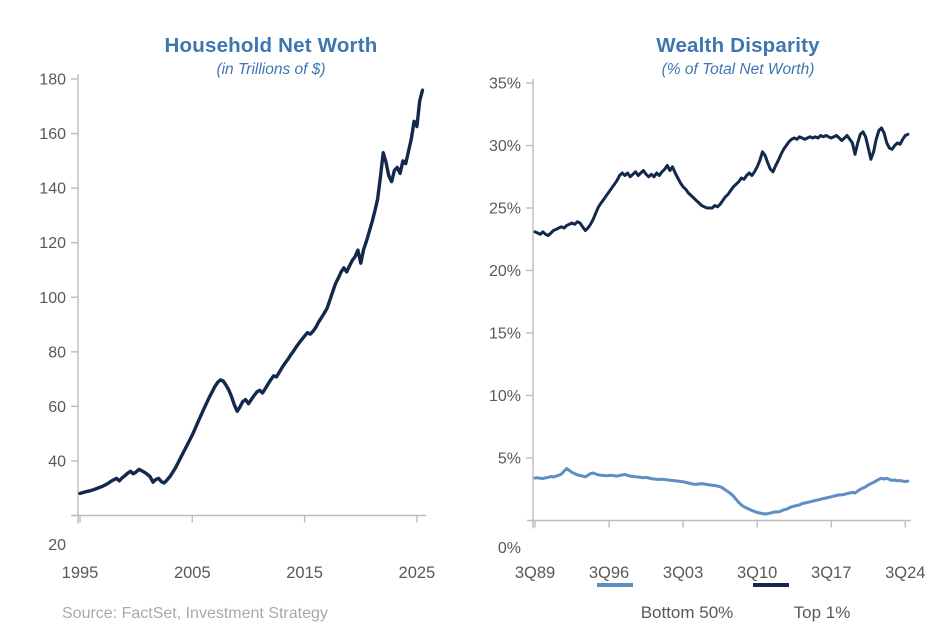  Describe the element at coordinates (192, 573) in the screenshot. I see `x-tick-label: 2005` at that location.